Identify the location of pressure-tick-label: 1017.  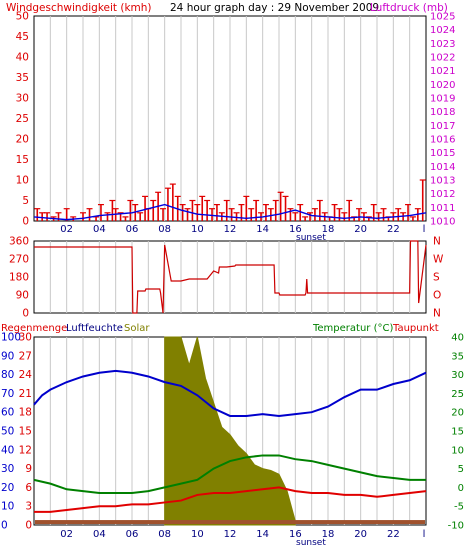
(442, 126).